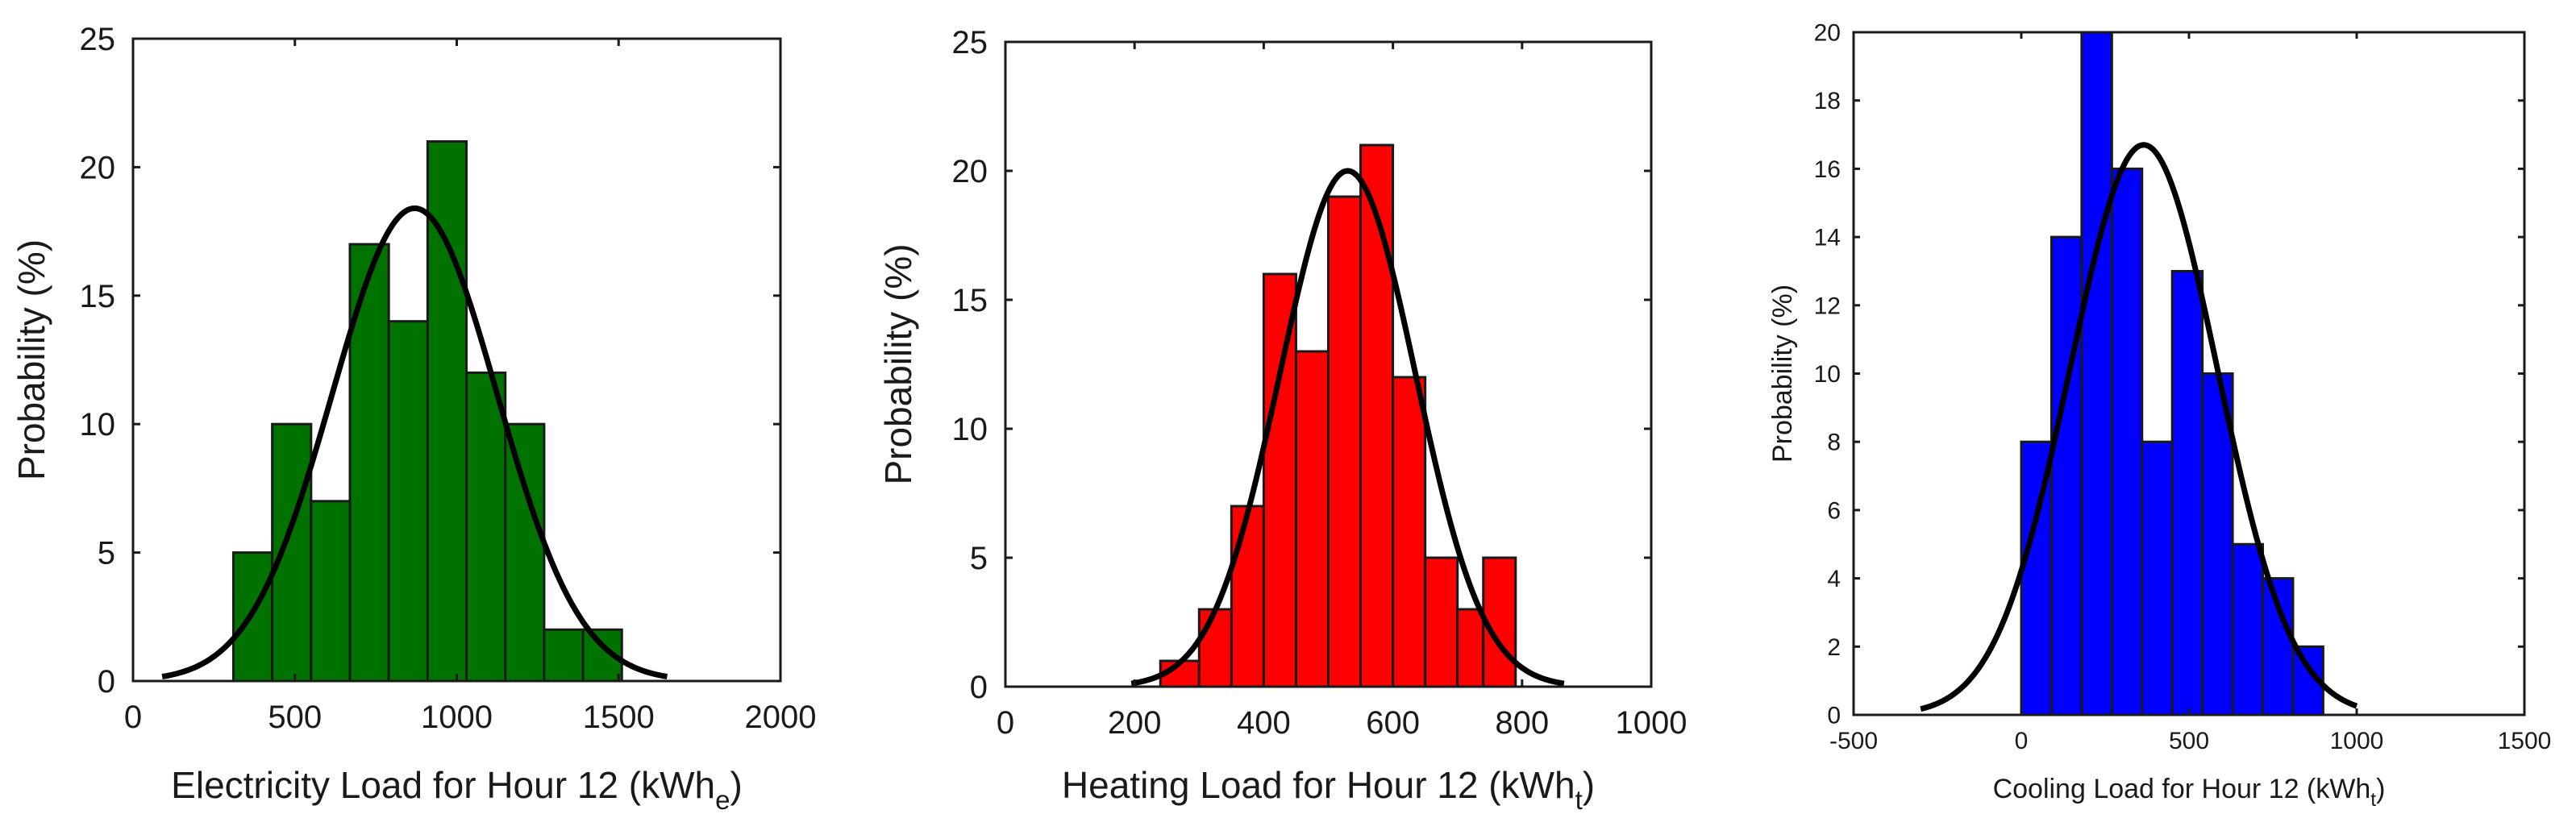 This screenshot has height=839, width=2576. What do you see at coordinates (1264, 723) in the screenshot?
I see `x-tick-label: 400` at bounding box center [1264, 723].